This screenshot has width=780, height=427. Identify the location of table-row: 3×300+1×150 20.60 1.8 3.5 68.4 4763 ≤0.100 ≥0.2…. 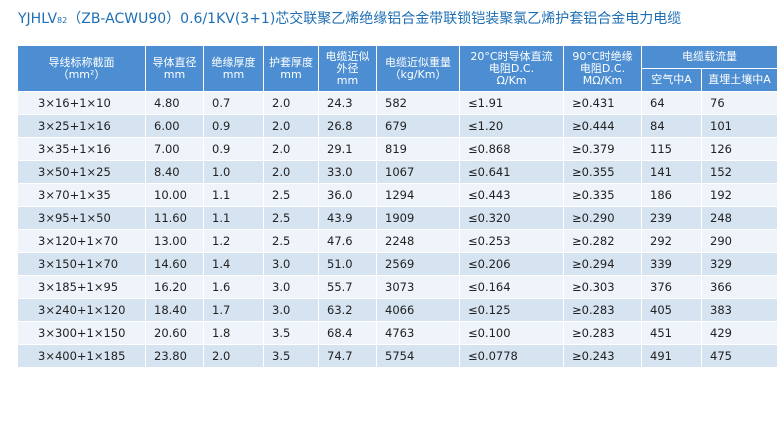
(397, 333).